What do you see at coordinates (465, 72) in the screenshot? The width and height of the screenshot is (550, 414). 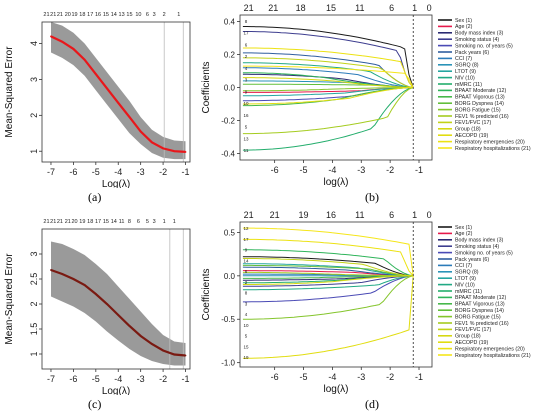 I see `legend-entry: LTOT (9)` at bounding box center [465, 72].